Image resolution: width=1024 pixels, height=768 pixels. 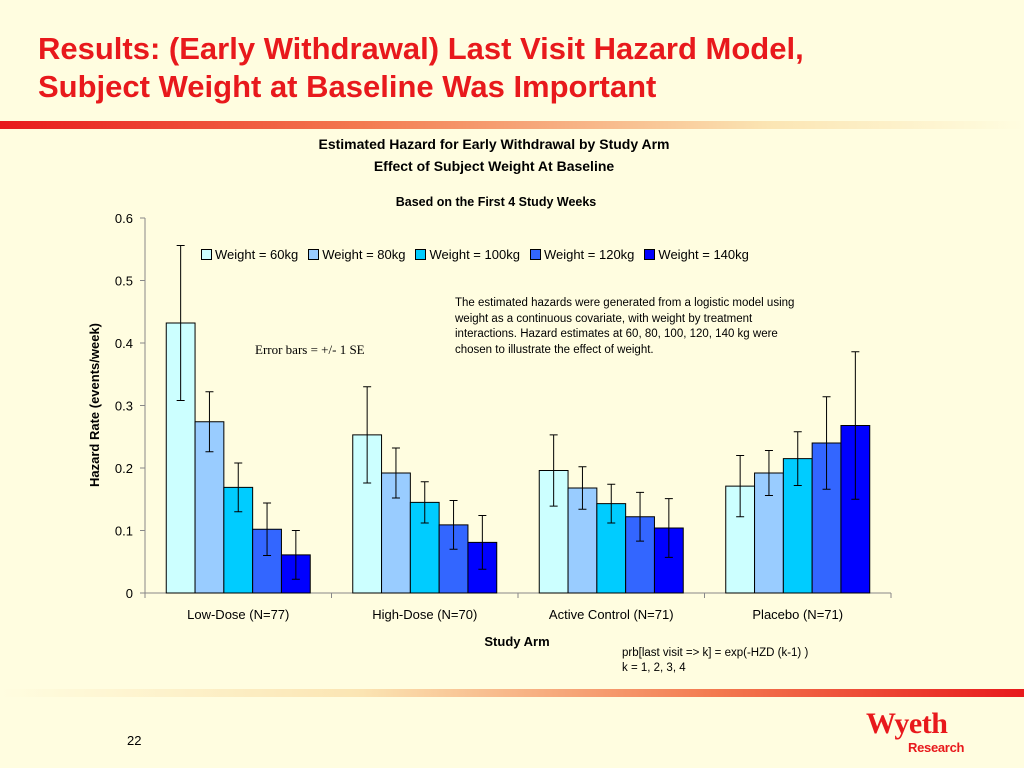 I want to click on y-tick-label: 0.6, so click(x=124, y=218).